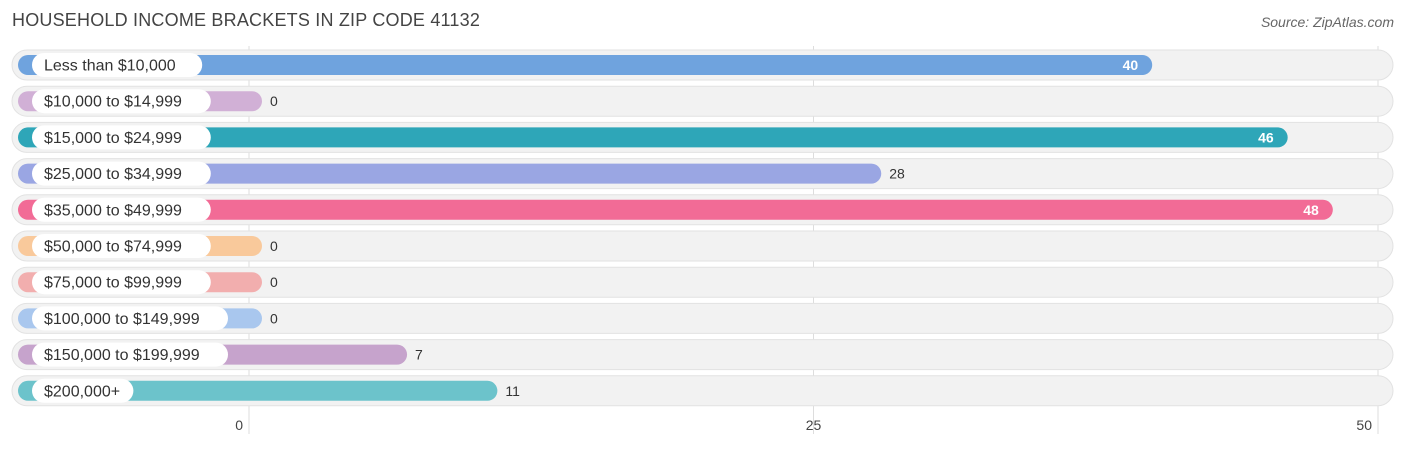  Describe the element at coordinates (512, 391) in the screenshot. I see `value-label: 11` at that location.